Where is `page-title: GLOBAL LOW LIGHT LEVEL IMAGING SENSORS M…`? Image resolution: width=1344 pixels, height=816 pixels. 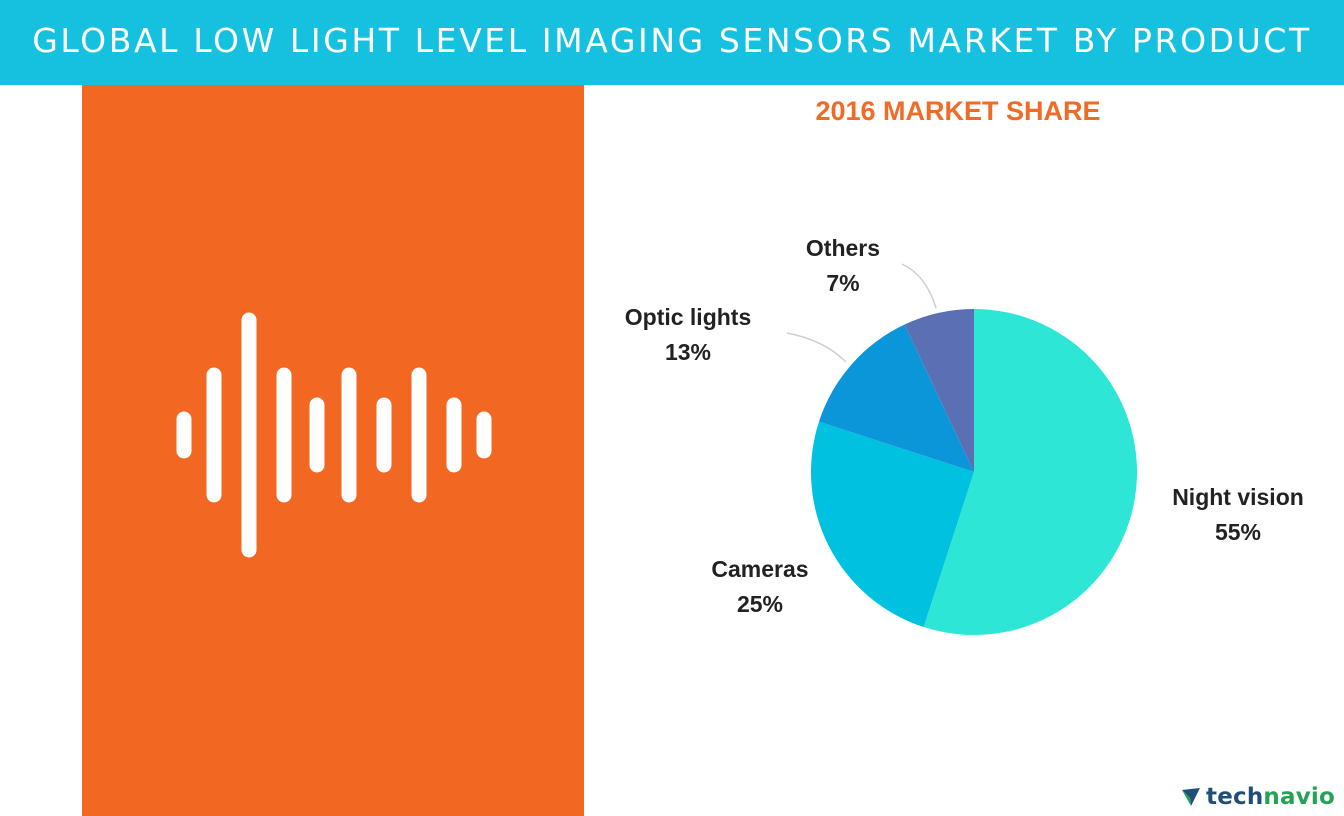 page-title: GLOBAL LOW LIGHT LEVEL IMAGING SENSORS M… is located at coordinates (672, 40).